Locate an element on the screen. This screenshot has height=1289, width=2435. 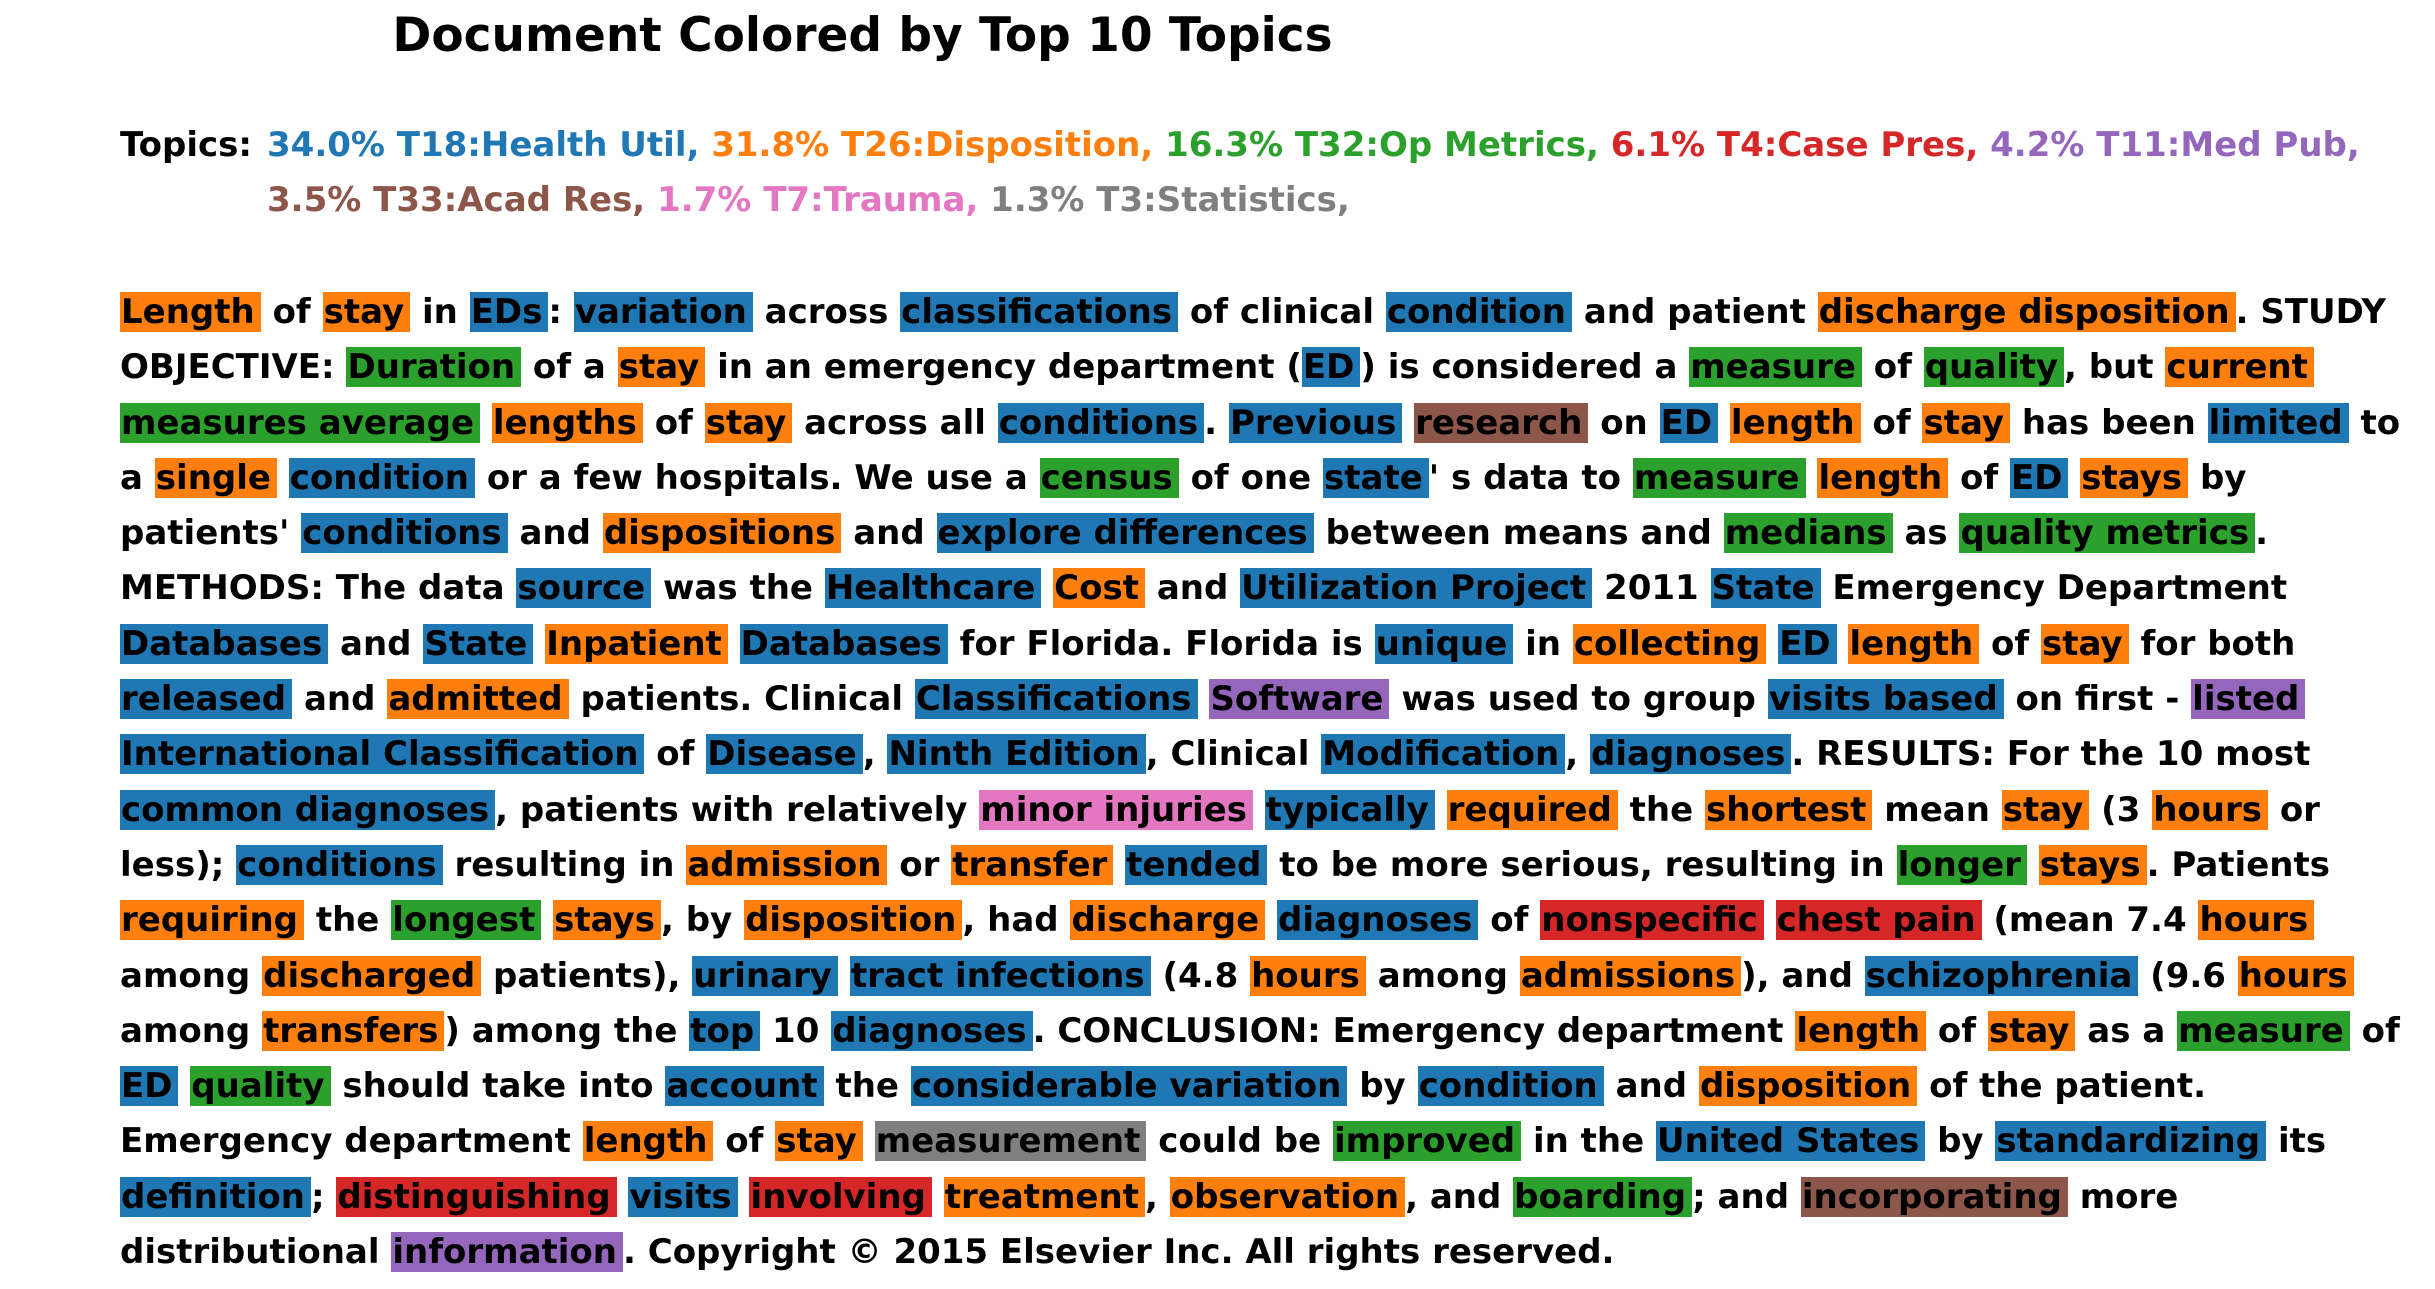
plain-text: and patient is located at coordinates (1694, 312).